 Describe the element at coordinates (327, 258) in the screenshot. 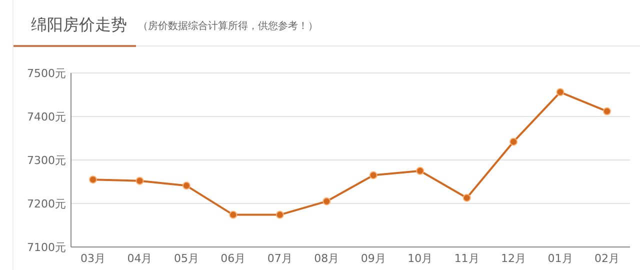

I see `x-tick-label: 08月` at that location.